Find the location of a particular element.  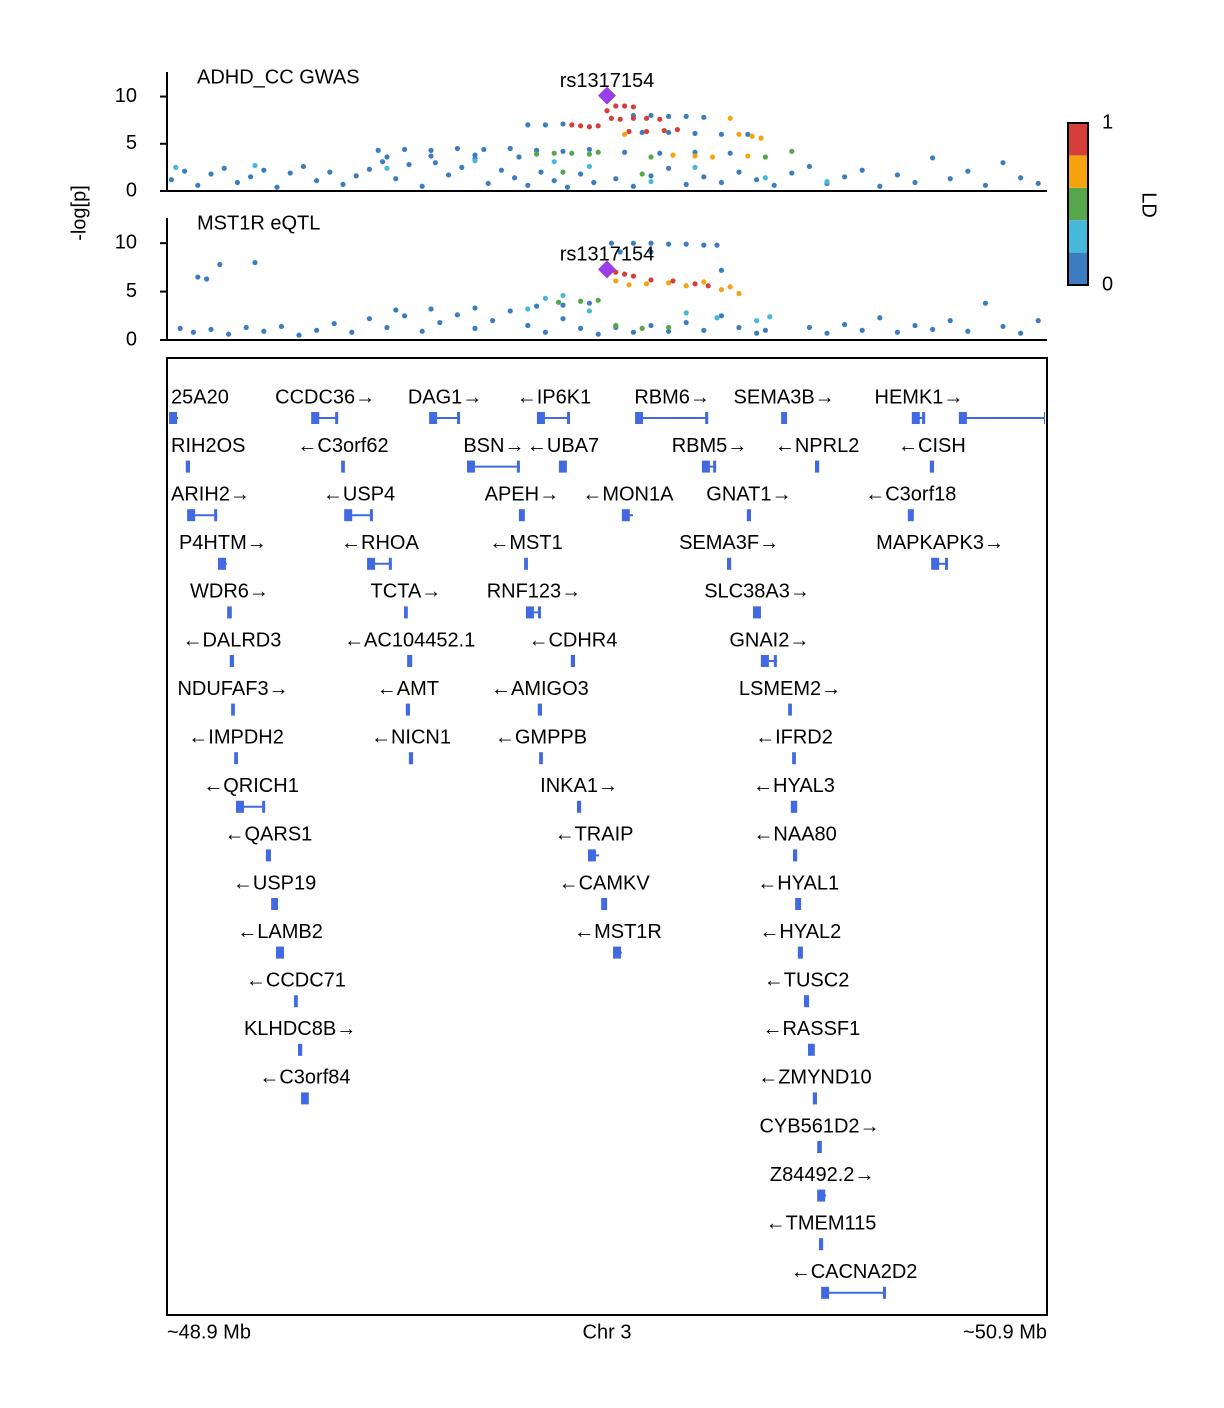

gene-label: CYB561D2→ is located at coordinates (819, 1126).